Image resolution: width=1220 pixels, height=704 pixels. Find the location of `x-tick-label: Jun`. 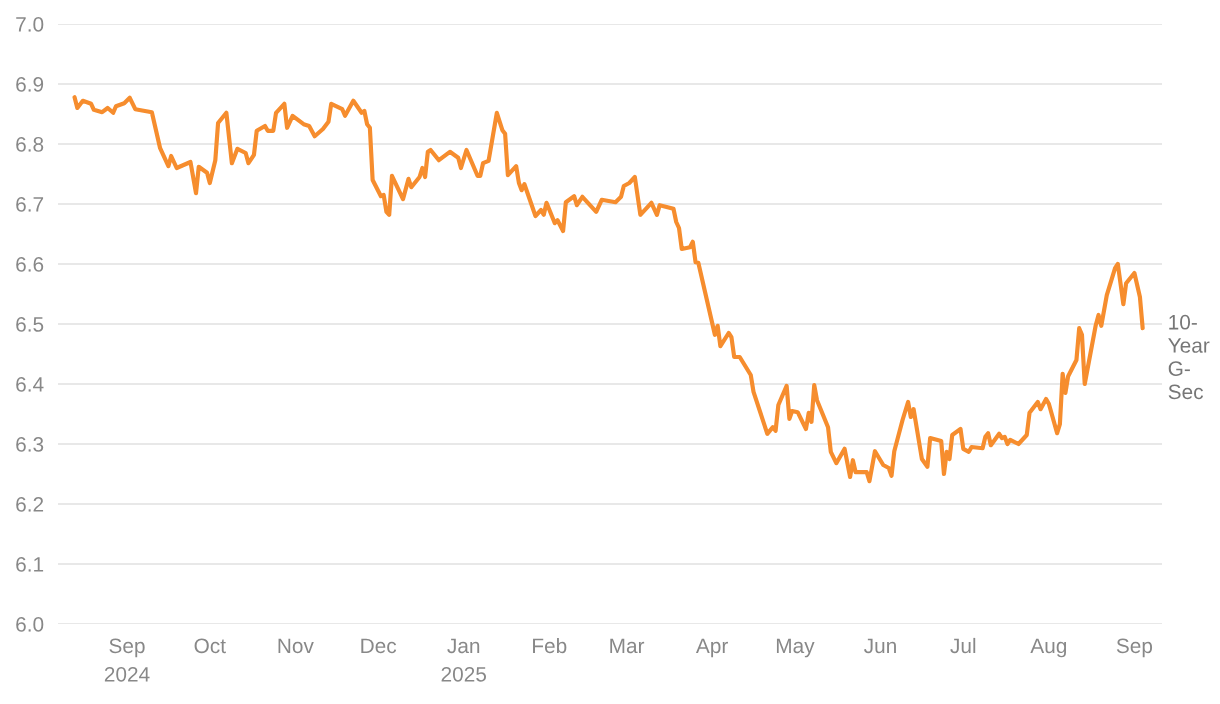

x-tick-label: Jun is located at coordinates (880, 646).